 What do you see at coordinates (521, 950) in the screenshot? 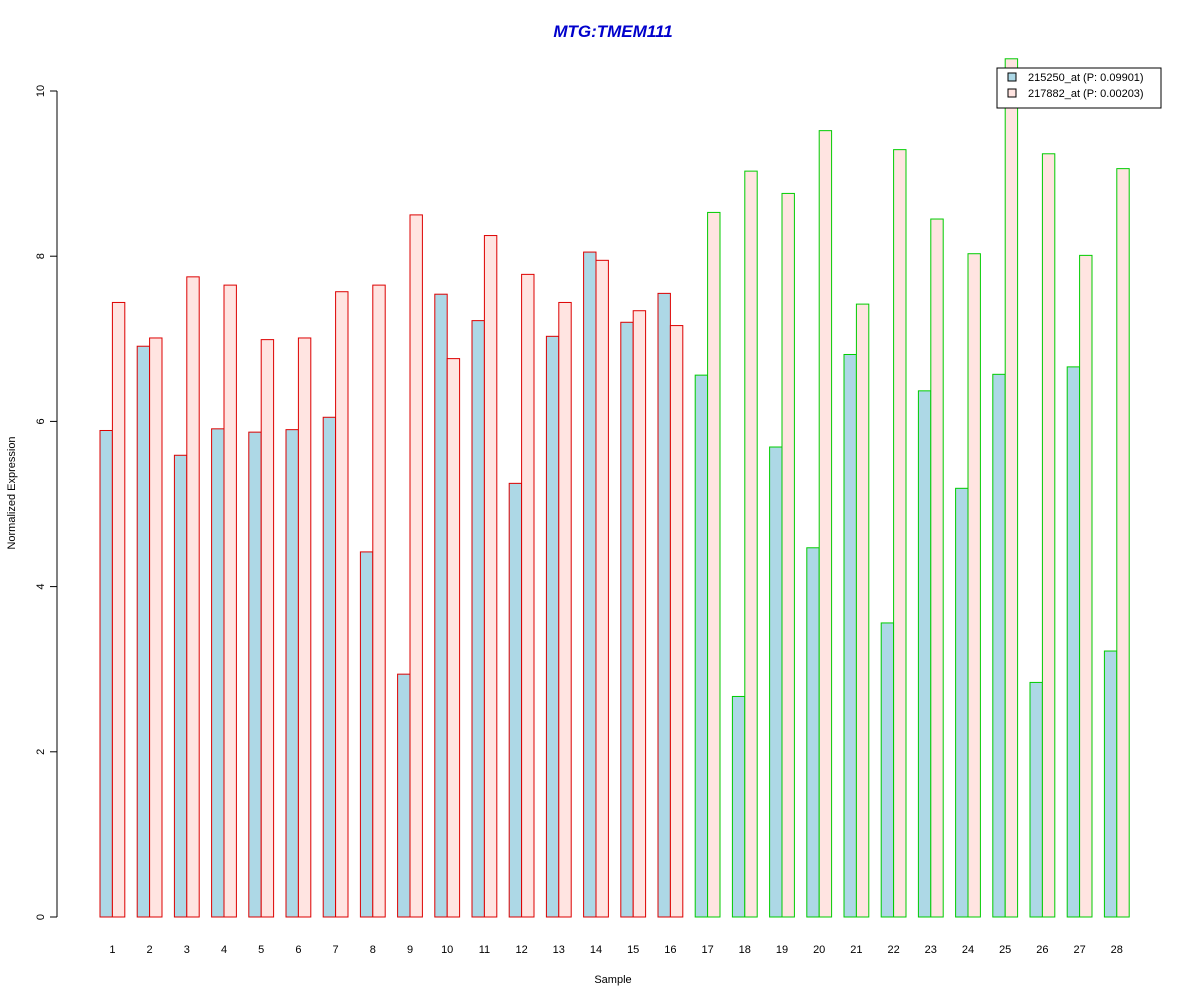
I see `x-tick-label: 12` at bounding box center [521, 950].